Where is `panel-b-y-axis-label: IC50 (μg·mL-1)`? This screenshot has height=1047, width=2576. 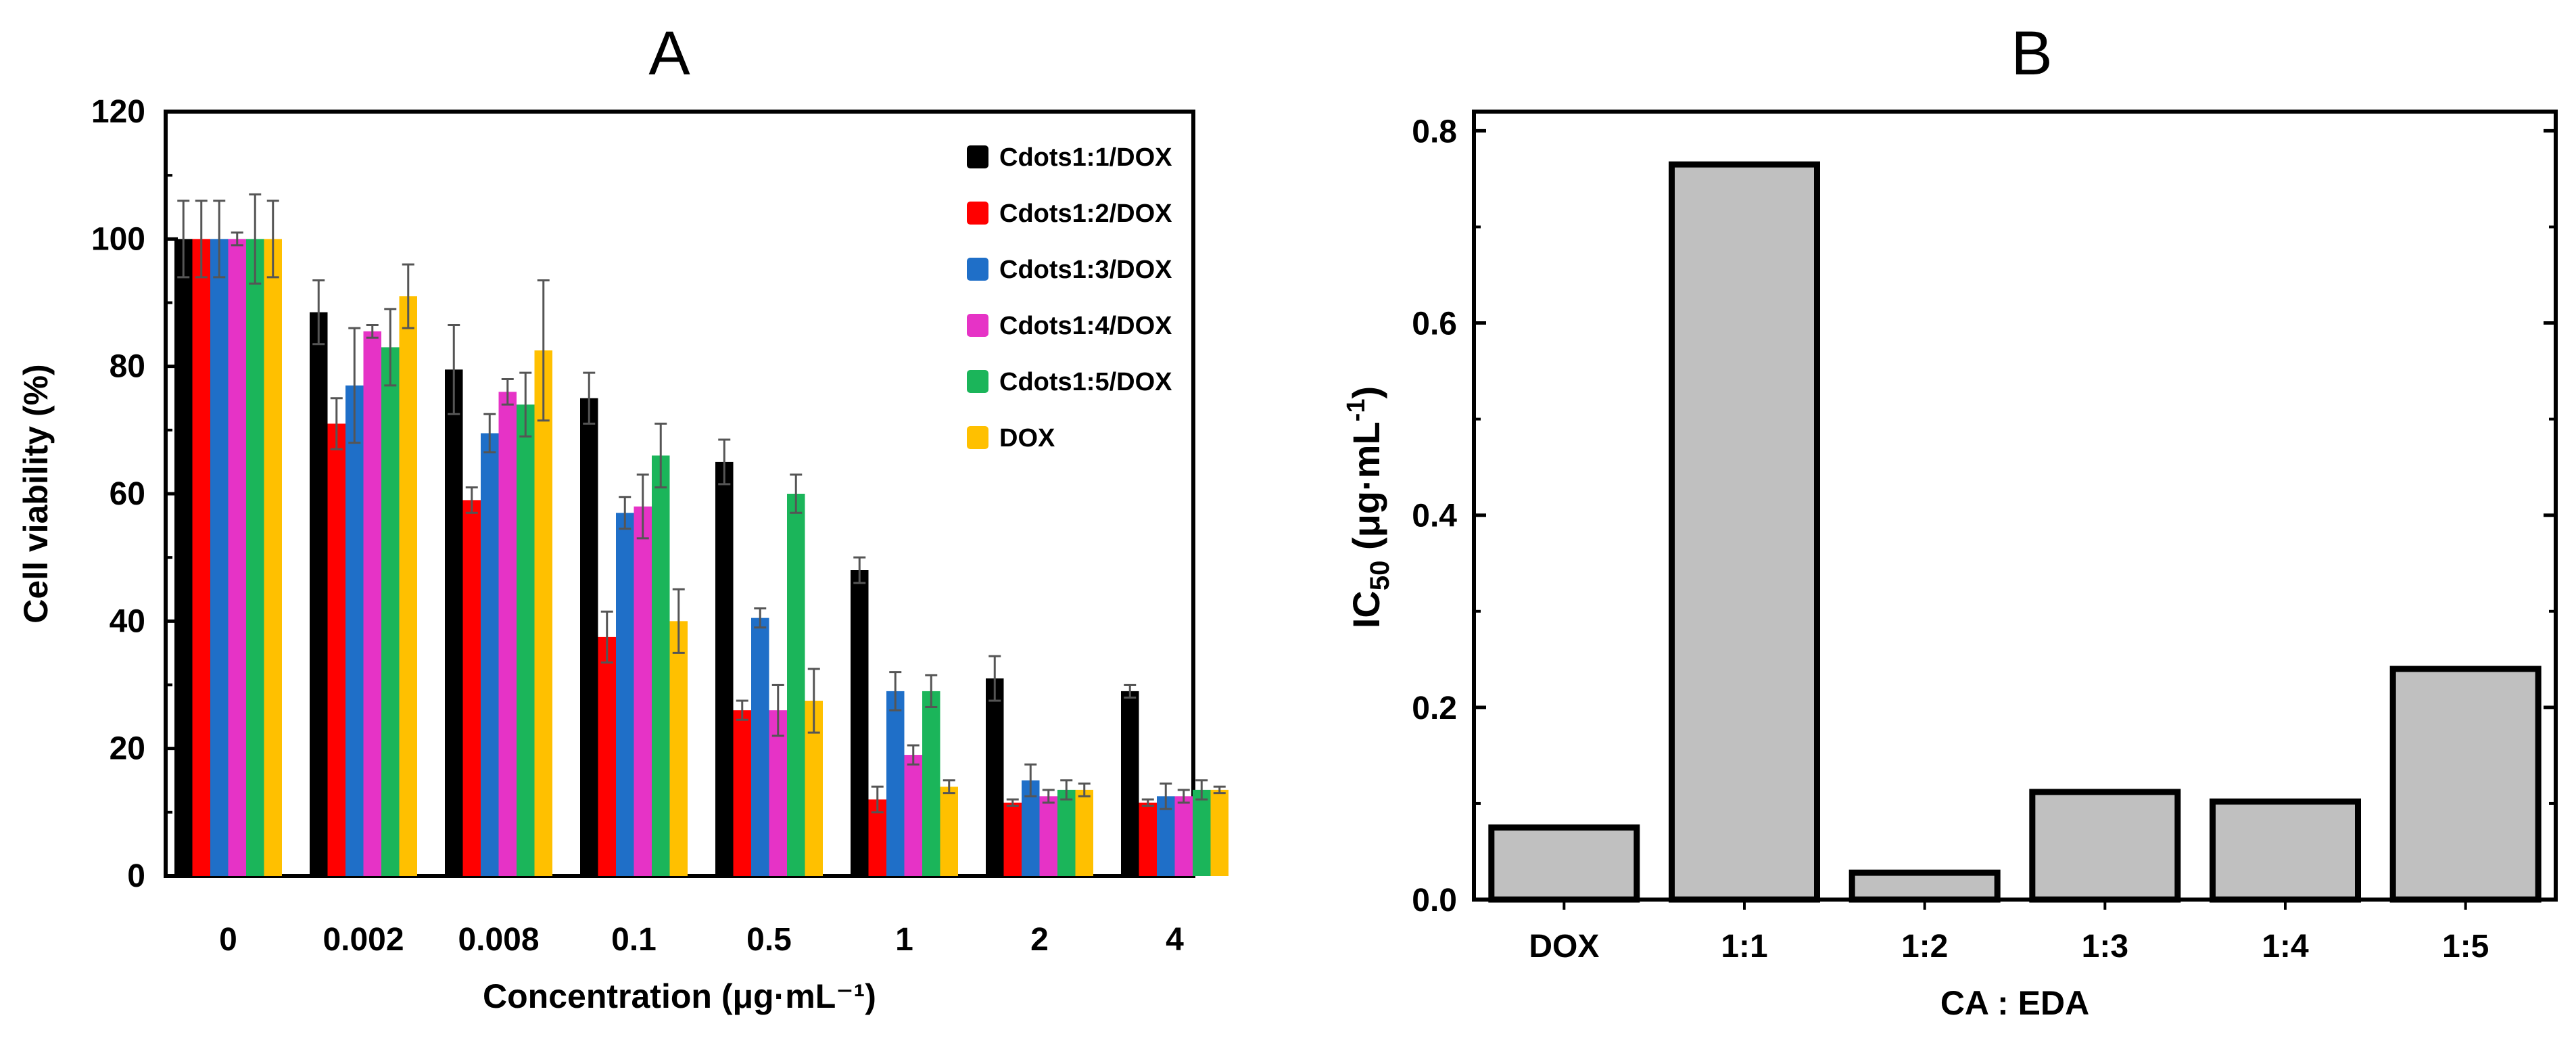 panel-b-y-axis-label: IC50 (μg·mL-1) is located at coordinates (1368, 507).